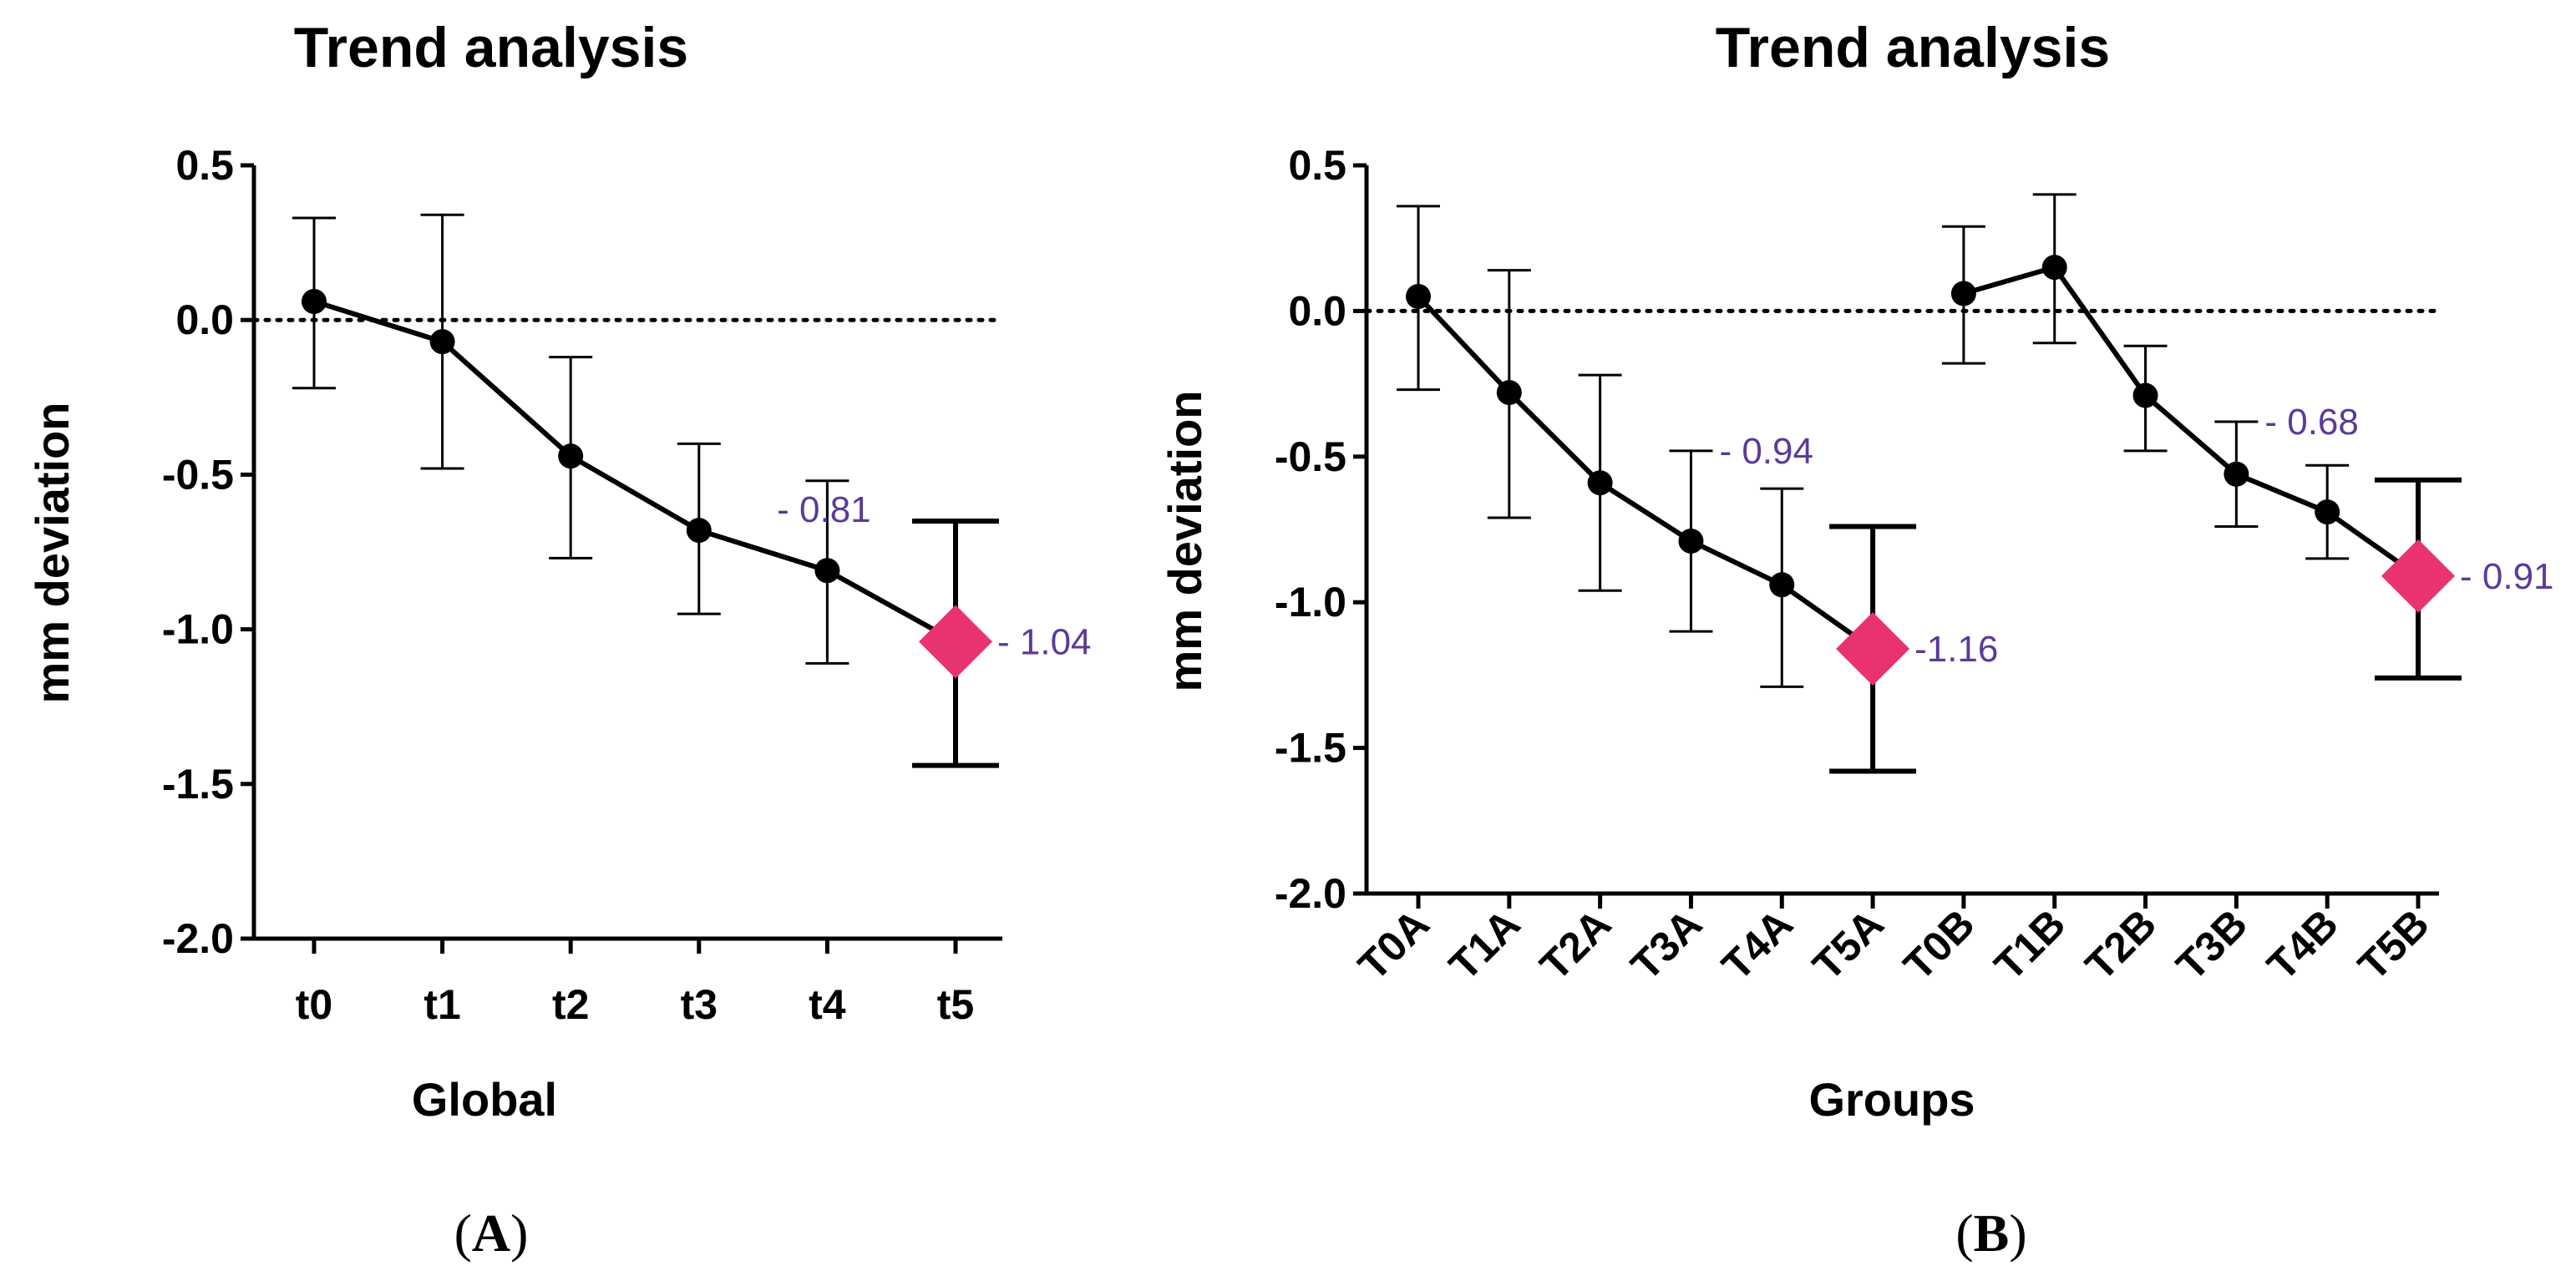  What do you see at coordinates (2121, 944) in the screenshot?
I see `panel-b-x-tick-label: T2B` at bounding box center [2121, 944].